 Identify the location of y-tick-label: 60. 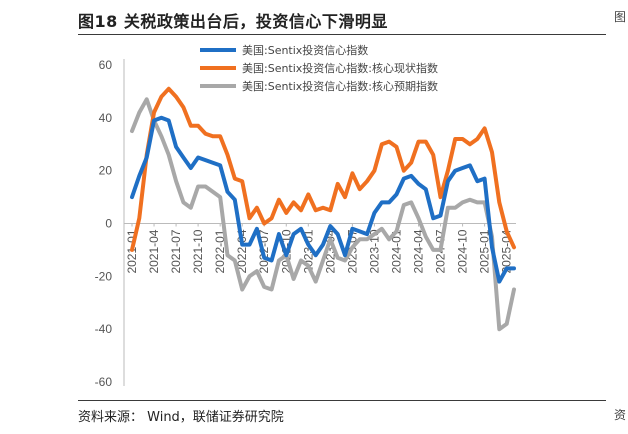
(106, 65).